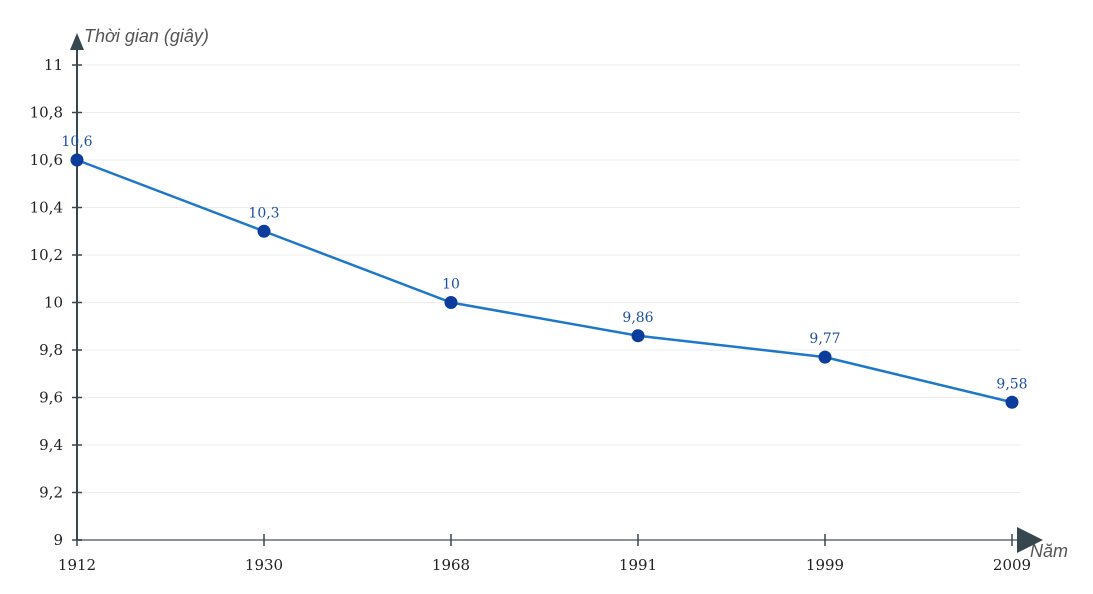 Image resolution: width=1093 pixels, height=594 pixels. What do you see at coordinates (46, 255) in the screenshot?
I see `y-tick-label: 10,2` at bounding box center [46, 255].